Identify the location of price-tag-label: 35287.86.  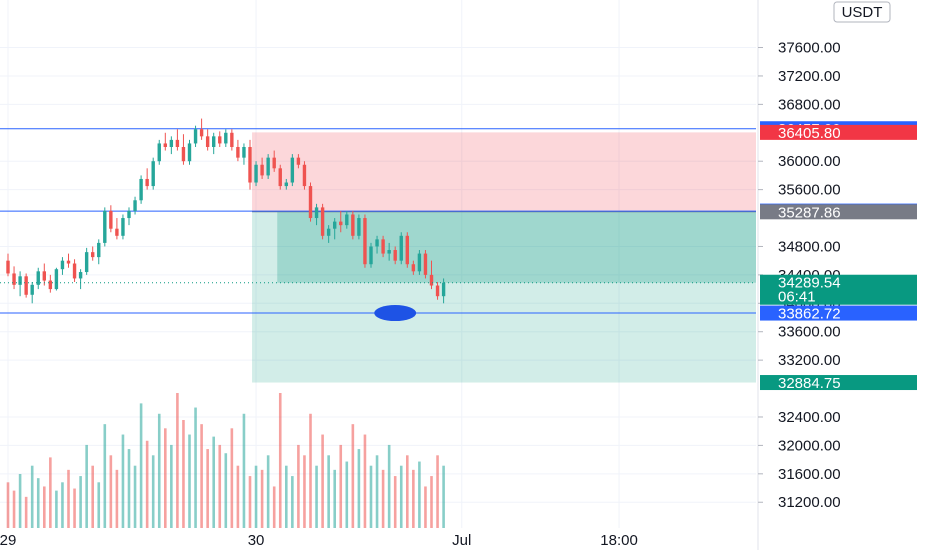
(809, 212).